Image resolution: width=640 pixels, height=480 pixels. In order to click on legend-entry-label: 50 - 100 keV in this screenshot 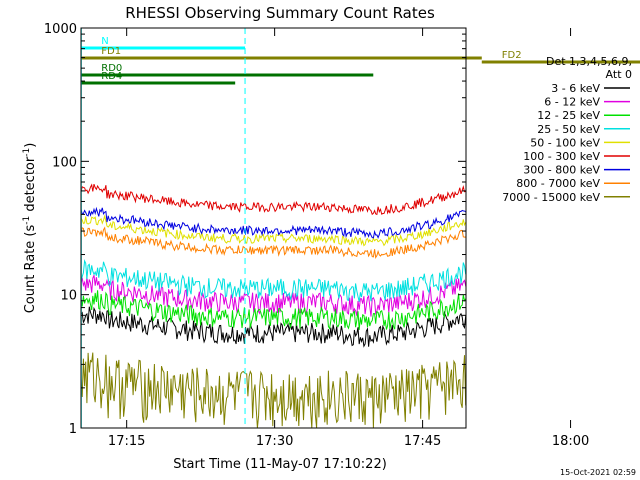, I will do `click(565, 142)`.